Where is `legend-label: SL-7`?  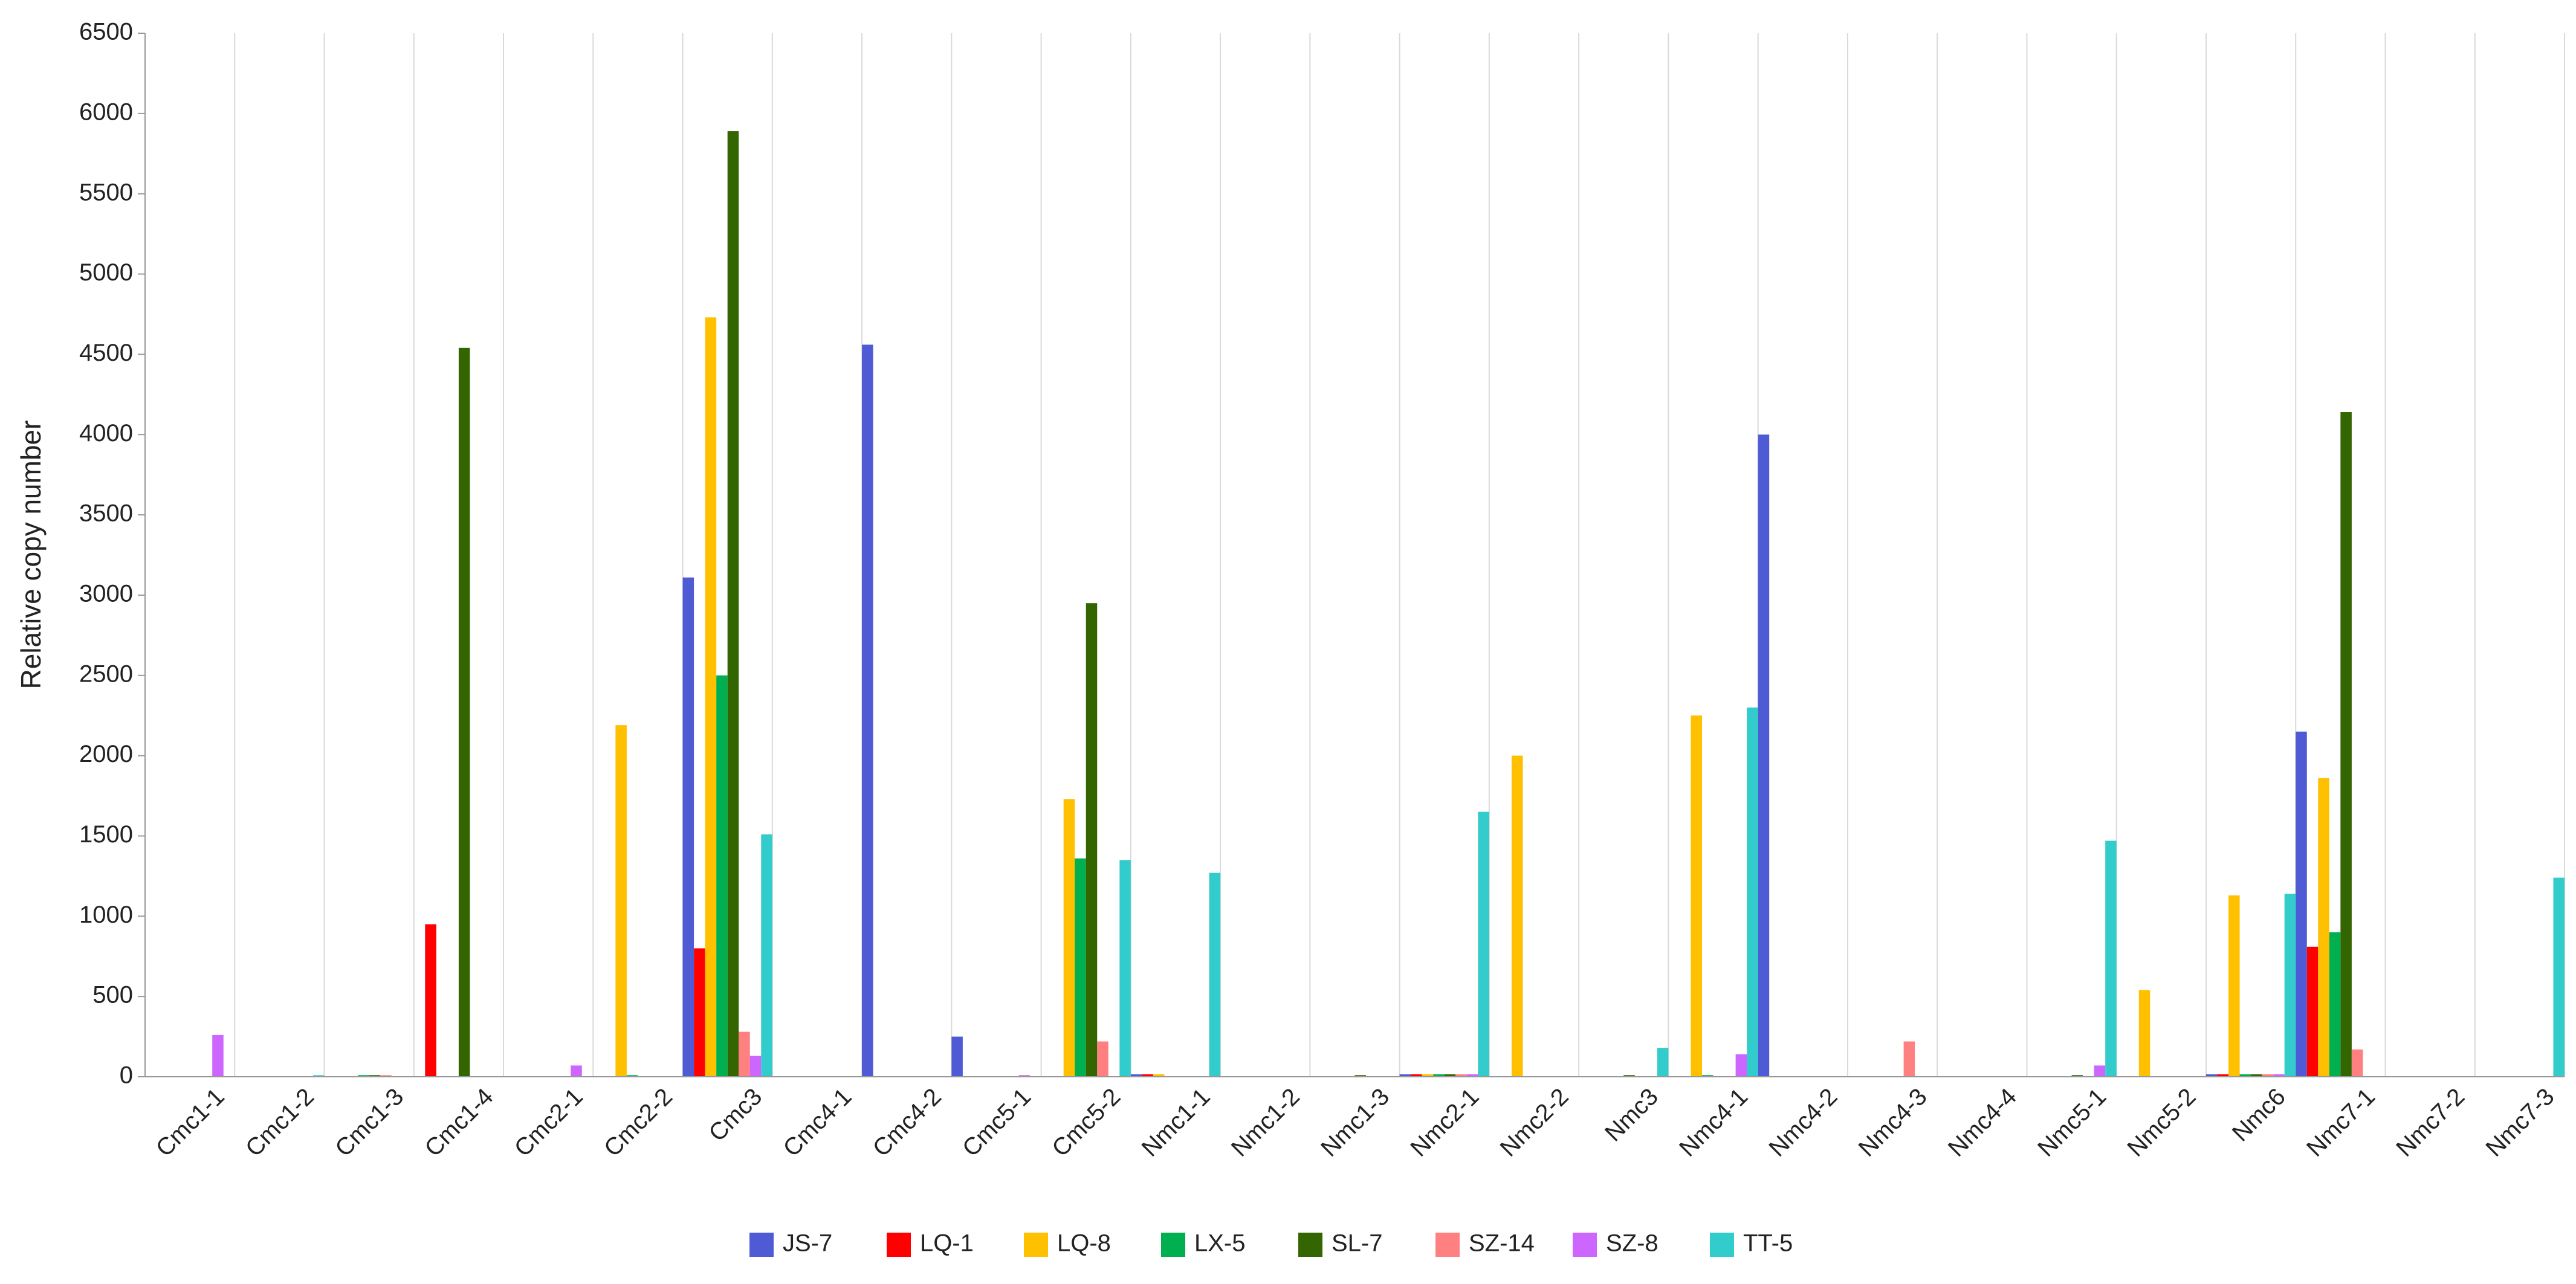
legend-label: SL-7 is located at coordinates (1357, 1243).